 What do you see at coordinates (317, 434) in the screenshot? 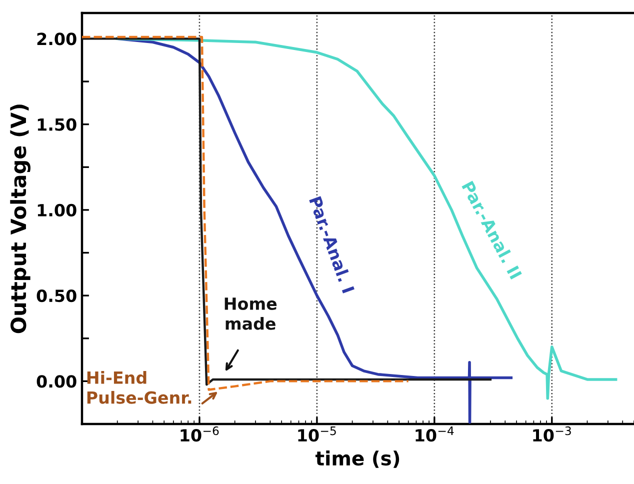
I see `x-tick-label: 10$^{−5}$` at bounding box center [317, 434].